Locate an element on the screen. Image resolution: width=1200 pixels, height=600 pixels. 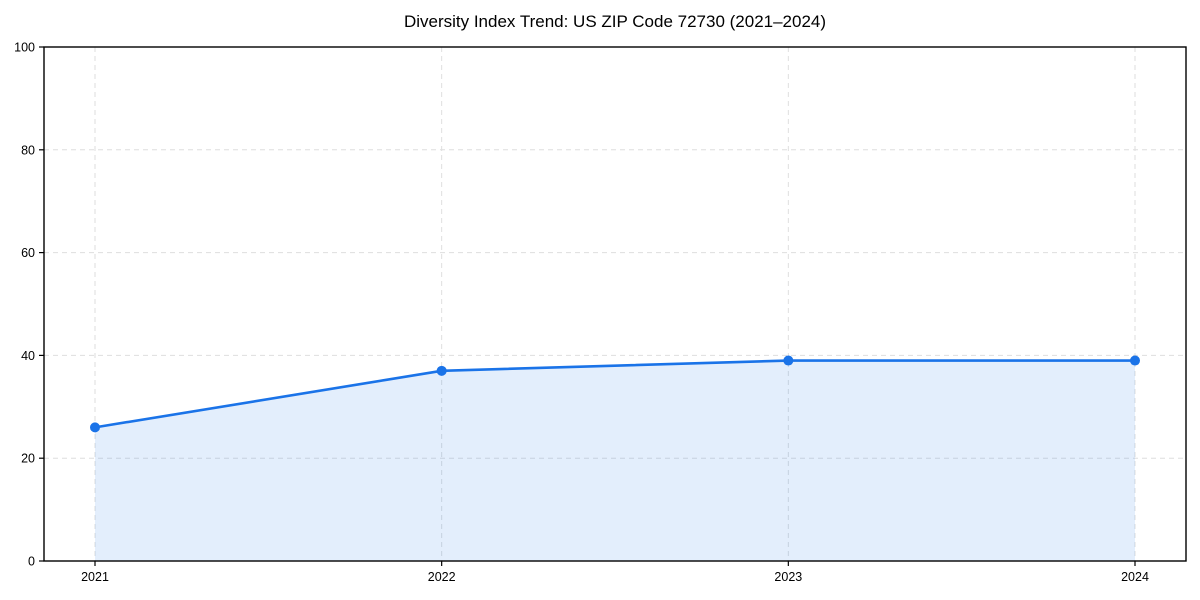
x-tick-label: 2021 is located at coordinates (95, 577).